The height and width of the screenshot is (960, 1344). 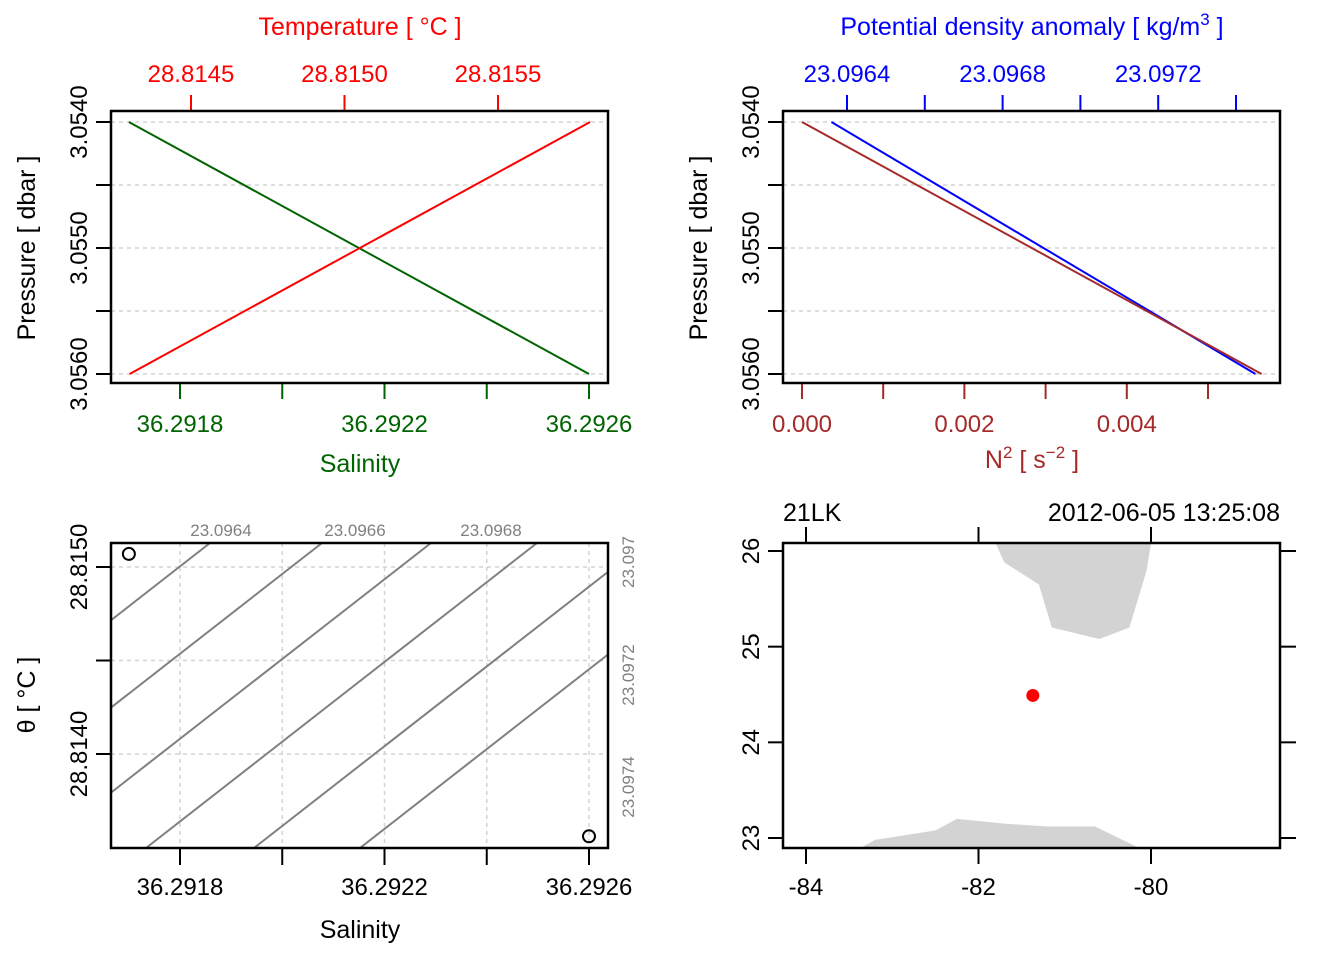 I want to click on temperature-tick-label: 28.8155, so click(x=498, y=74).